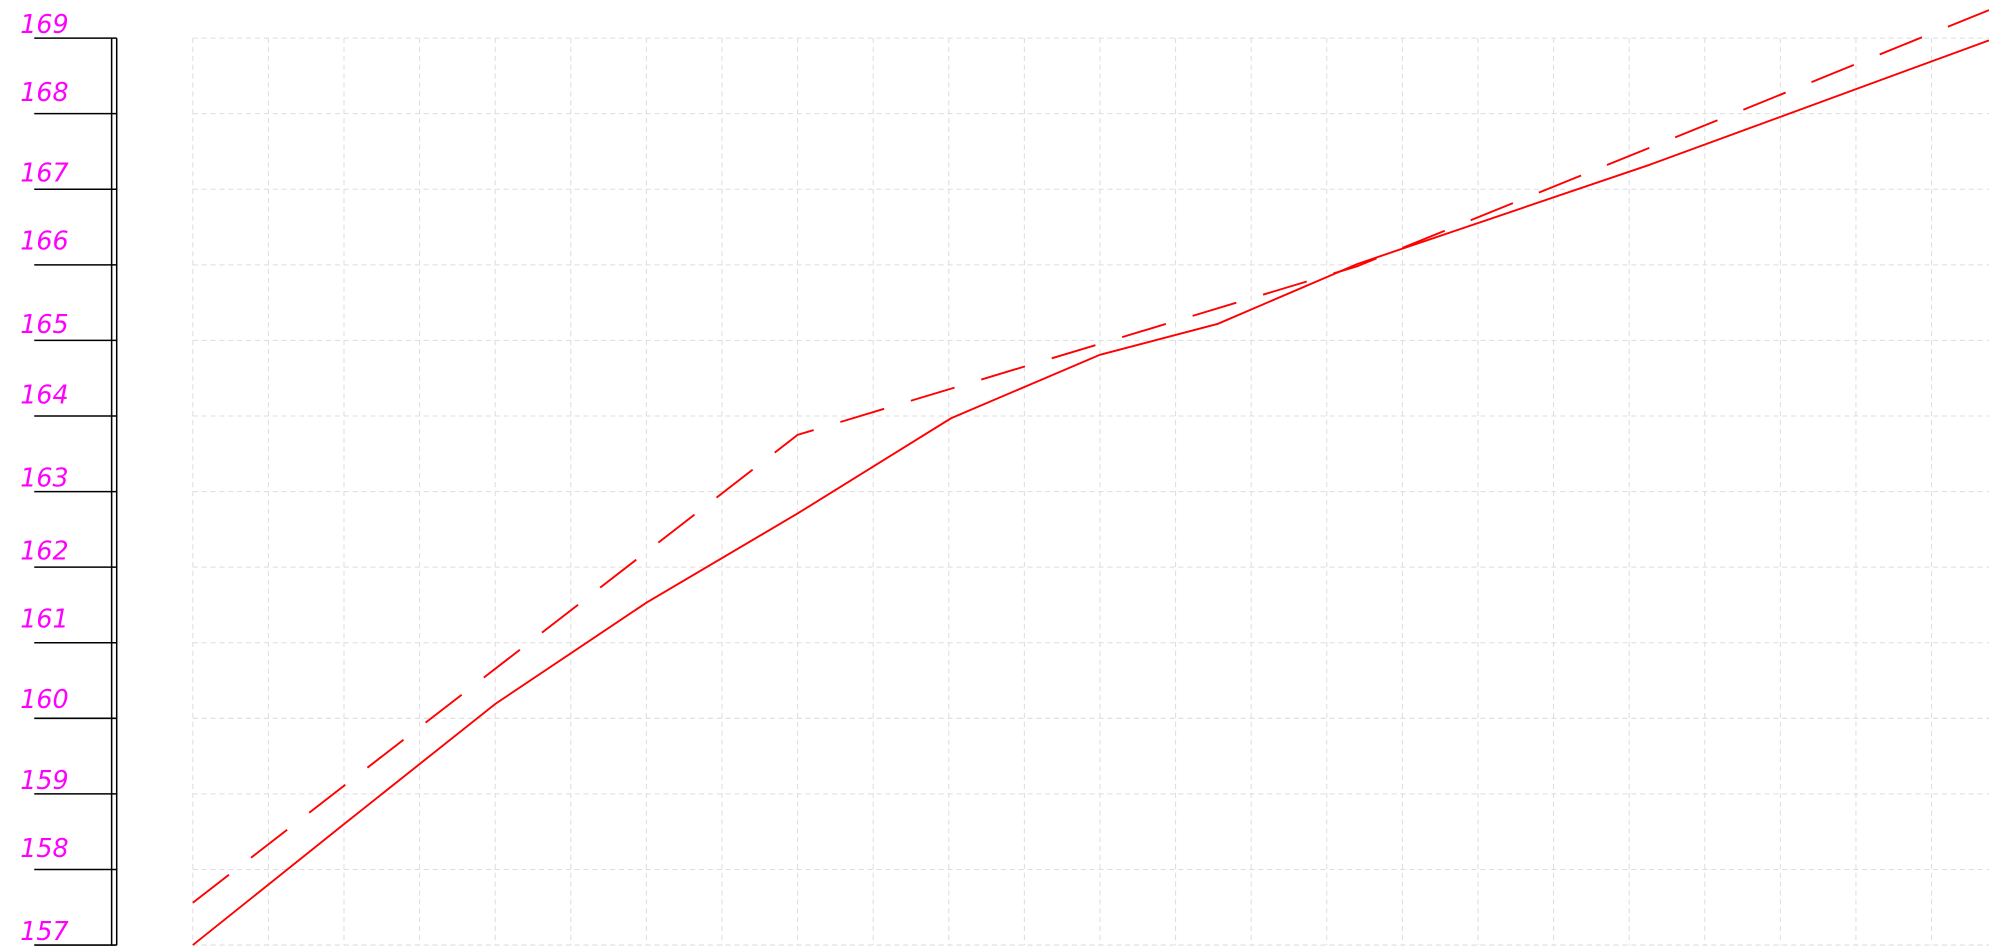 The height and width of the screenshot is (947, 1989). What do you see at coordinates (44, 324) in the screenshot?
I see `y-tick-label: 165` at bounding box center [44, 324].